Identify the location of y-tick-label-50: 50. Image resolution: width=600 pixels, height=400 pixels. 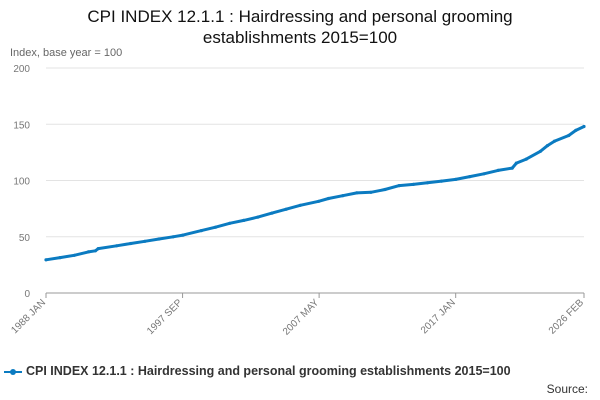
(25, 238).